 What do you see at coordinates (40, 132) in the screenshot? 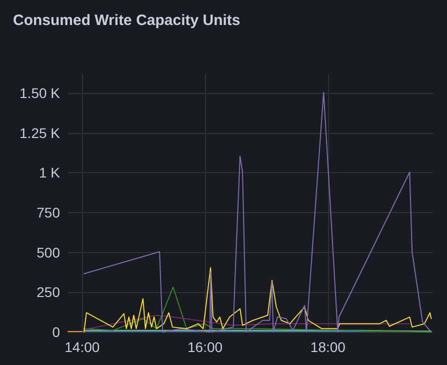
I see `y-tick-label: 1.25 K` at bounding box center [40, 132].